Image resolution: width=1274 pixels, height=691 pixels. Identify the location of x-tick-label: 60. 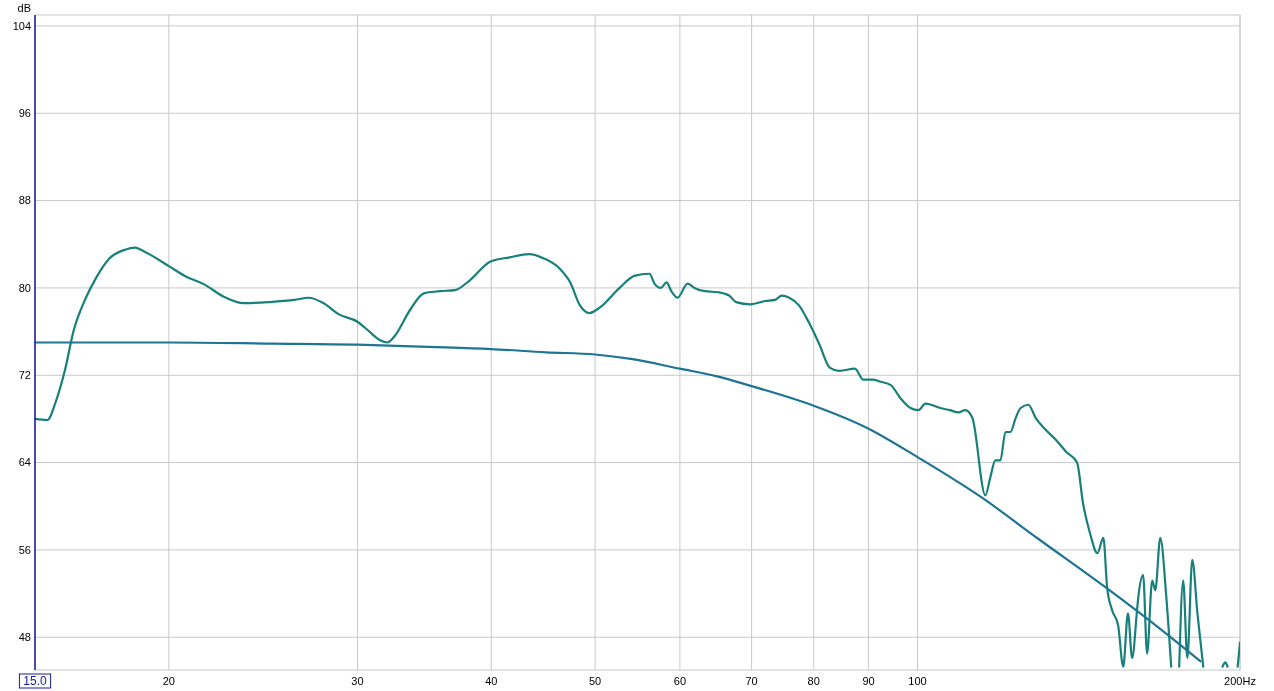
(680, 681).